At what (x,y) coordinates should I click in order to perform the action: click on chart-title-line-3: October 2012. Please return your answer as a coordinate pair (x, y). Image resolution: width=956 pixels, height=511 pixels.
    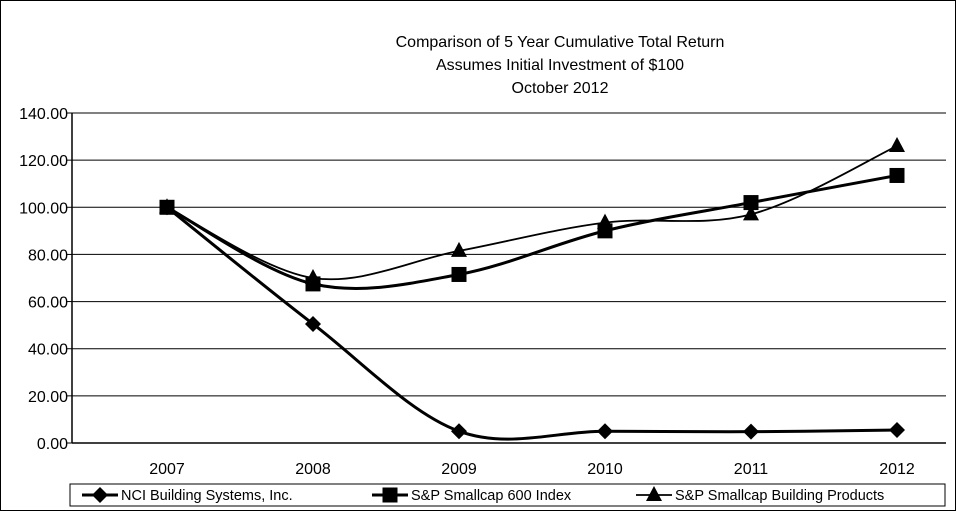
    Looking at the image, I should click on (560, 88).